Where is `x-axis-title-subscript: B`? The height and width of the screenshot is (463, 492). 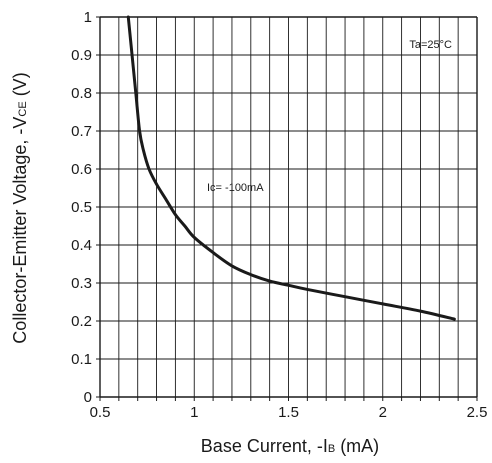
x-axis-title-subscript: B is located at coordinates (331, 449).